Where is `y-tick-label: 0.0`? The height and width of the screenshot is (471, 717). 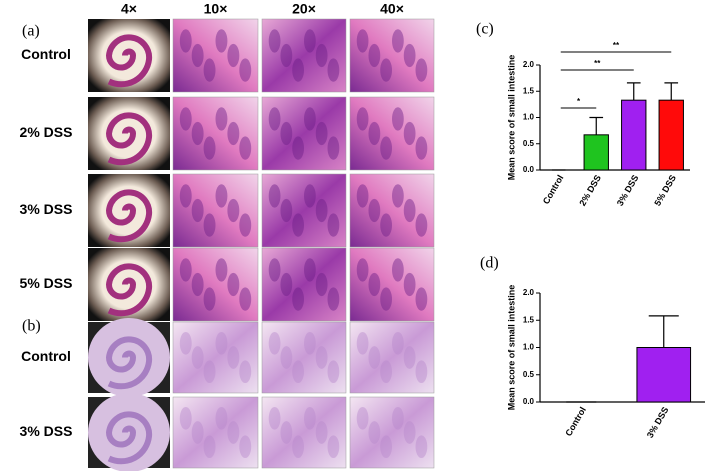 y-tick-label: 0.0 is located at coordinates (529, 401).